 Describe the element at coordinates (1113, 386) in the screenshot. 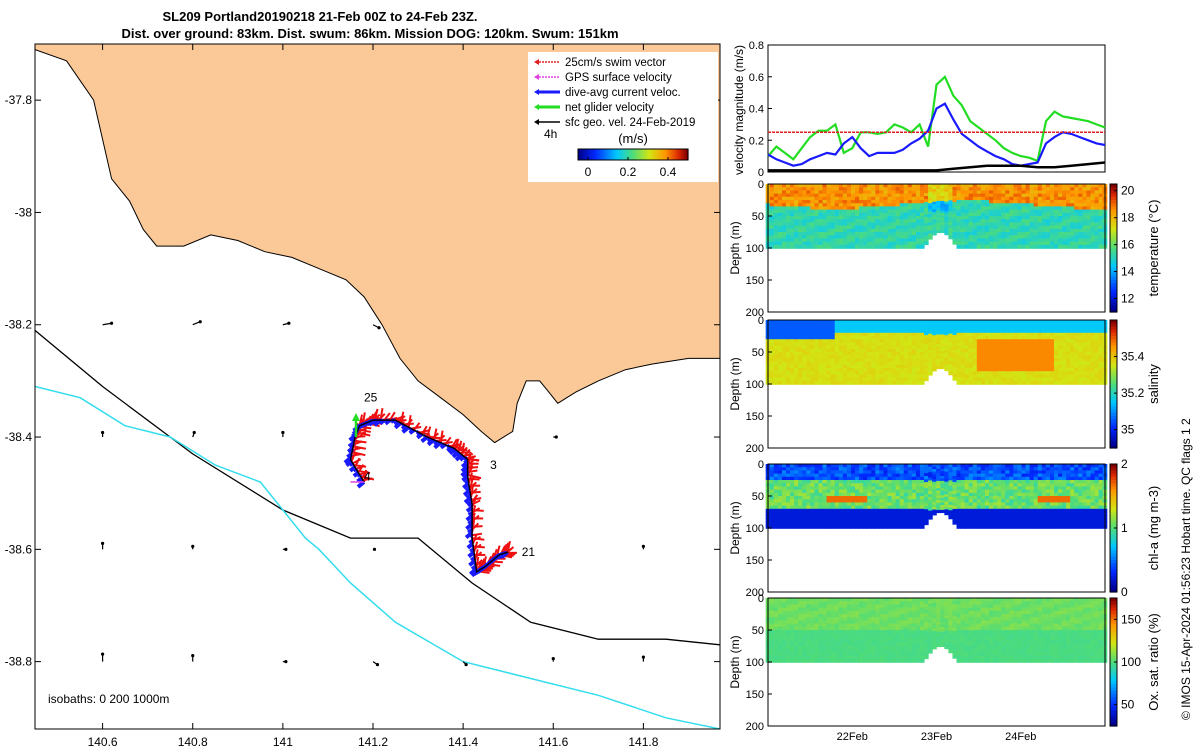

I see `sal-panel-colorbar-cell` at that location.